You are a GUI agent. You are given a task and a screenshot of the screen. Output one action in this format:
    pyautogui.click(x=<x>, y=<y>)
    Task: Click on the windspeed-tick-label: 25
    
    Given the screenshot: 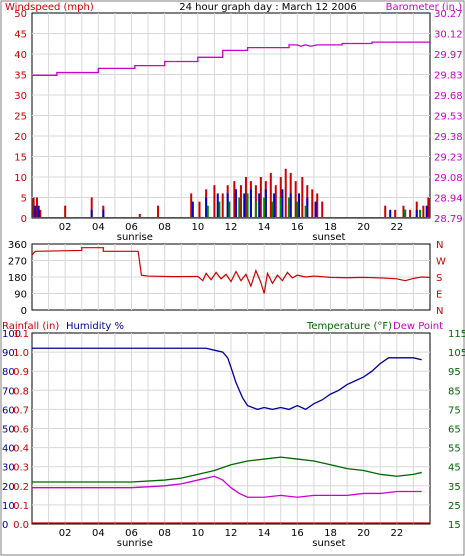 What is the action you would take?
    pyautogui.click(x=20, y=117)
    